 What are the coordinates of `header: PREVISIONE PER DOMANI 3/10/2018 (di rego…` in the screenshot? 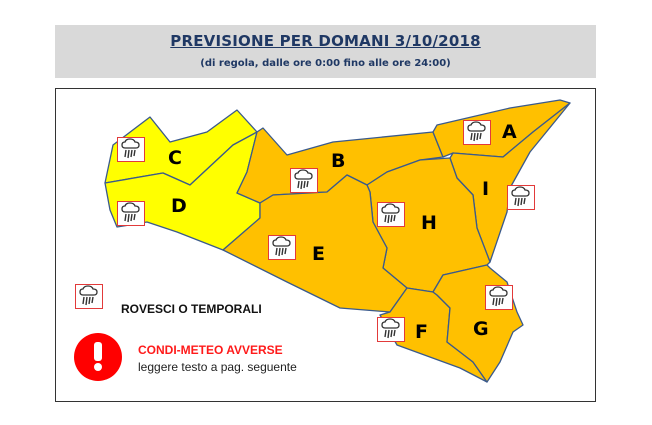 It's located at (325, 51).